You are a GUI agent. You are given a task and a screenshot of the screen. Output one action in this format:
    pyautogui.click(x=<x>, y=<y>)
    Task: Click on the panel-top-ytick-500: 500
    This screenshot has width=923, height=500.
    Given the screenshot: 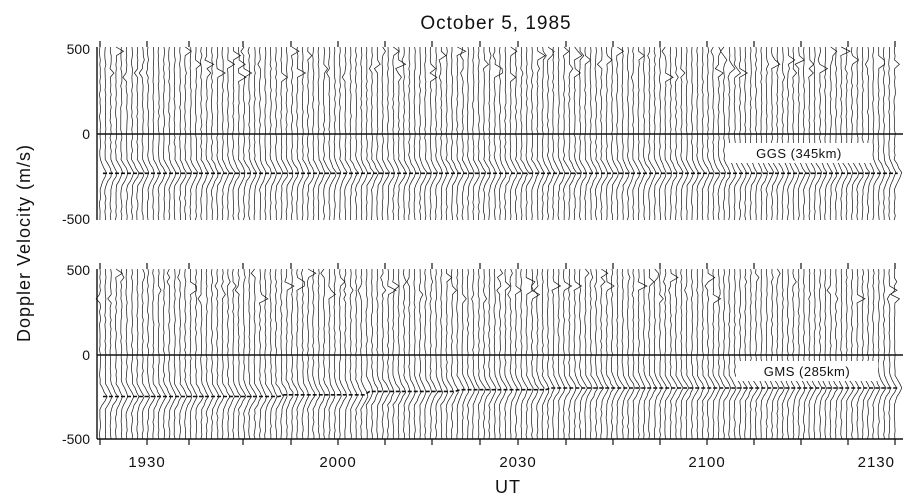 What is the action you would take?
    pyautogui.click(x=79, y=49)
    